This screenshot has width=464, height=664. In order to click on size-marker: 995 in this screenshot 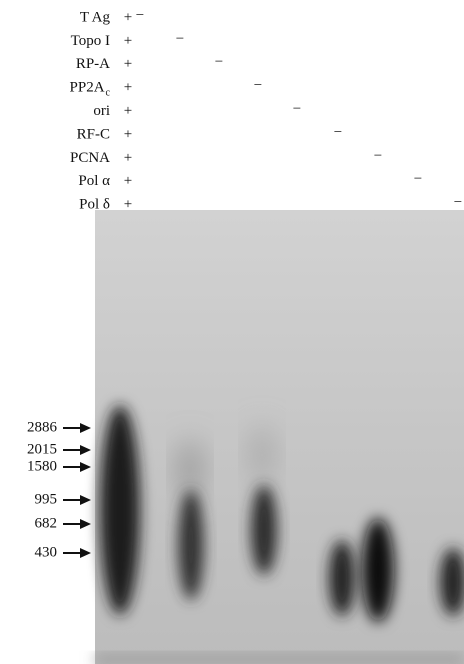, I will do `click(46, 499)`.